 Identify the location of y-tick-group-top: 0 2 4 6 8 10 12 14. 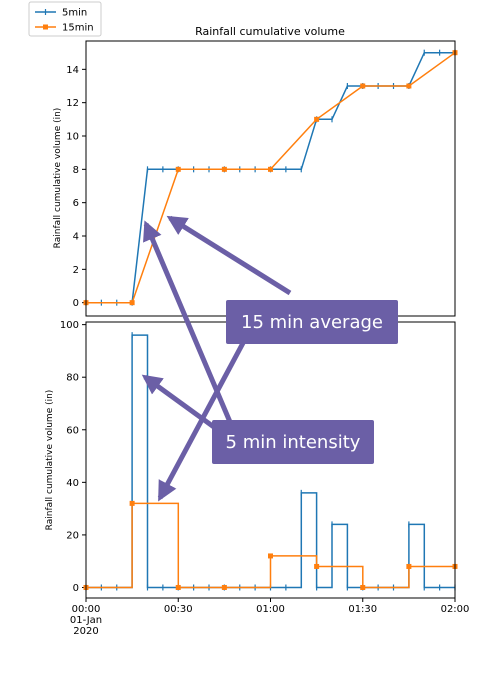
(76, 187).